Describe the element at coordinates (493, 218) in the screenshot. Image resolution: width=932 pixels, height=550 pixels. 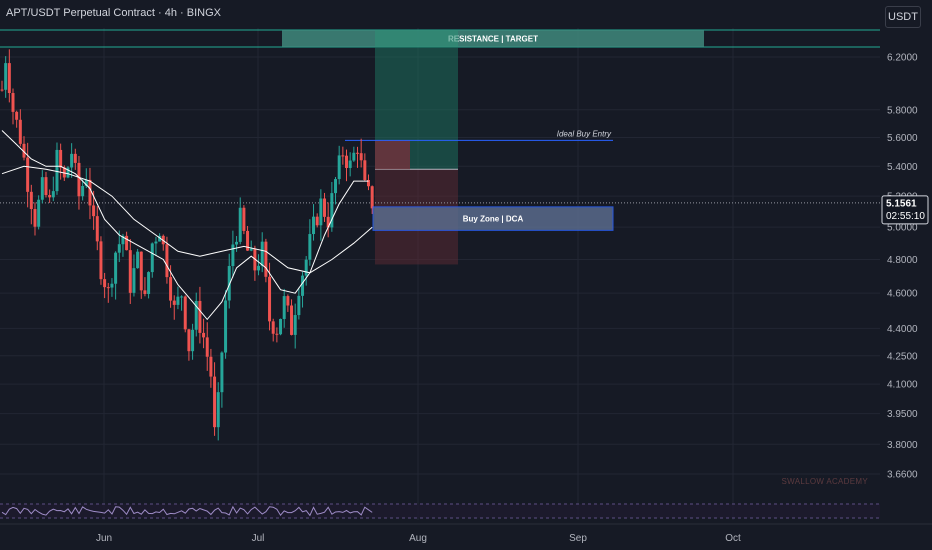
I see `buy-zone` at that location.